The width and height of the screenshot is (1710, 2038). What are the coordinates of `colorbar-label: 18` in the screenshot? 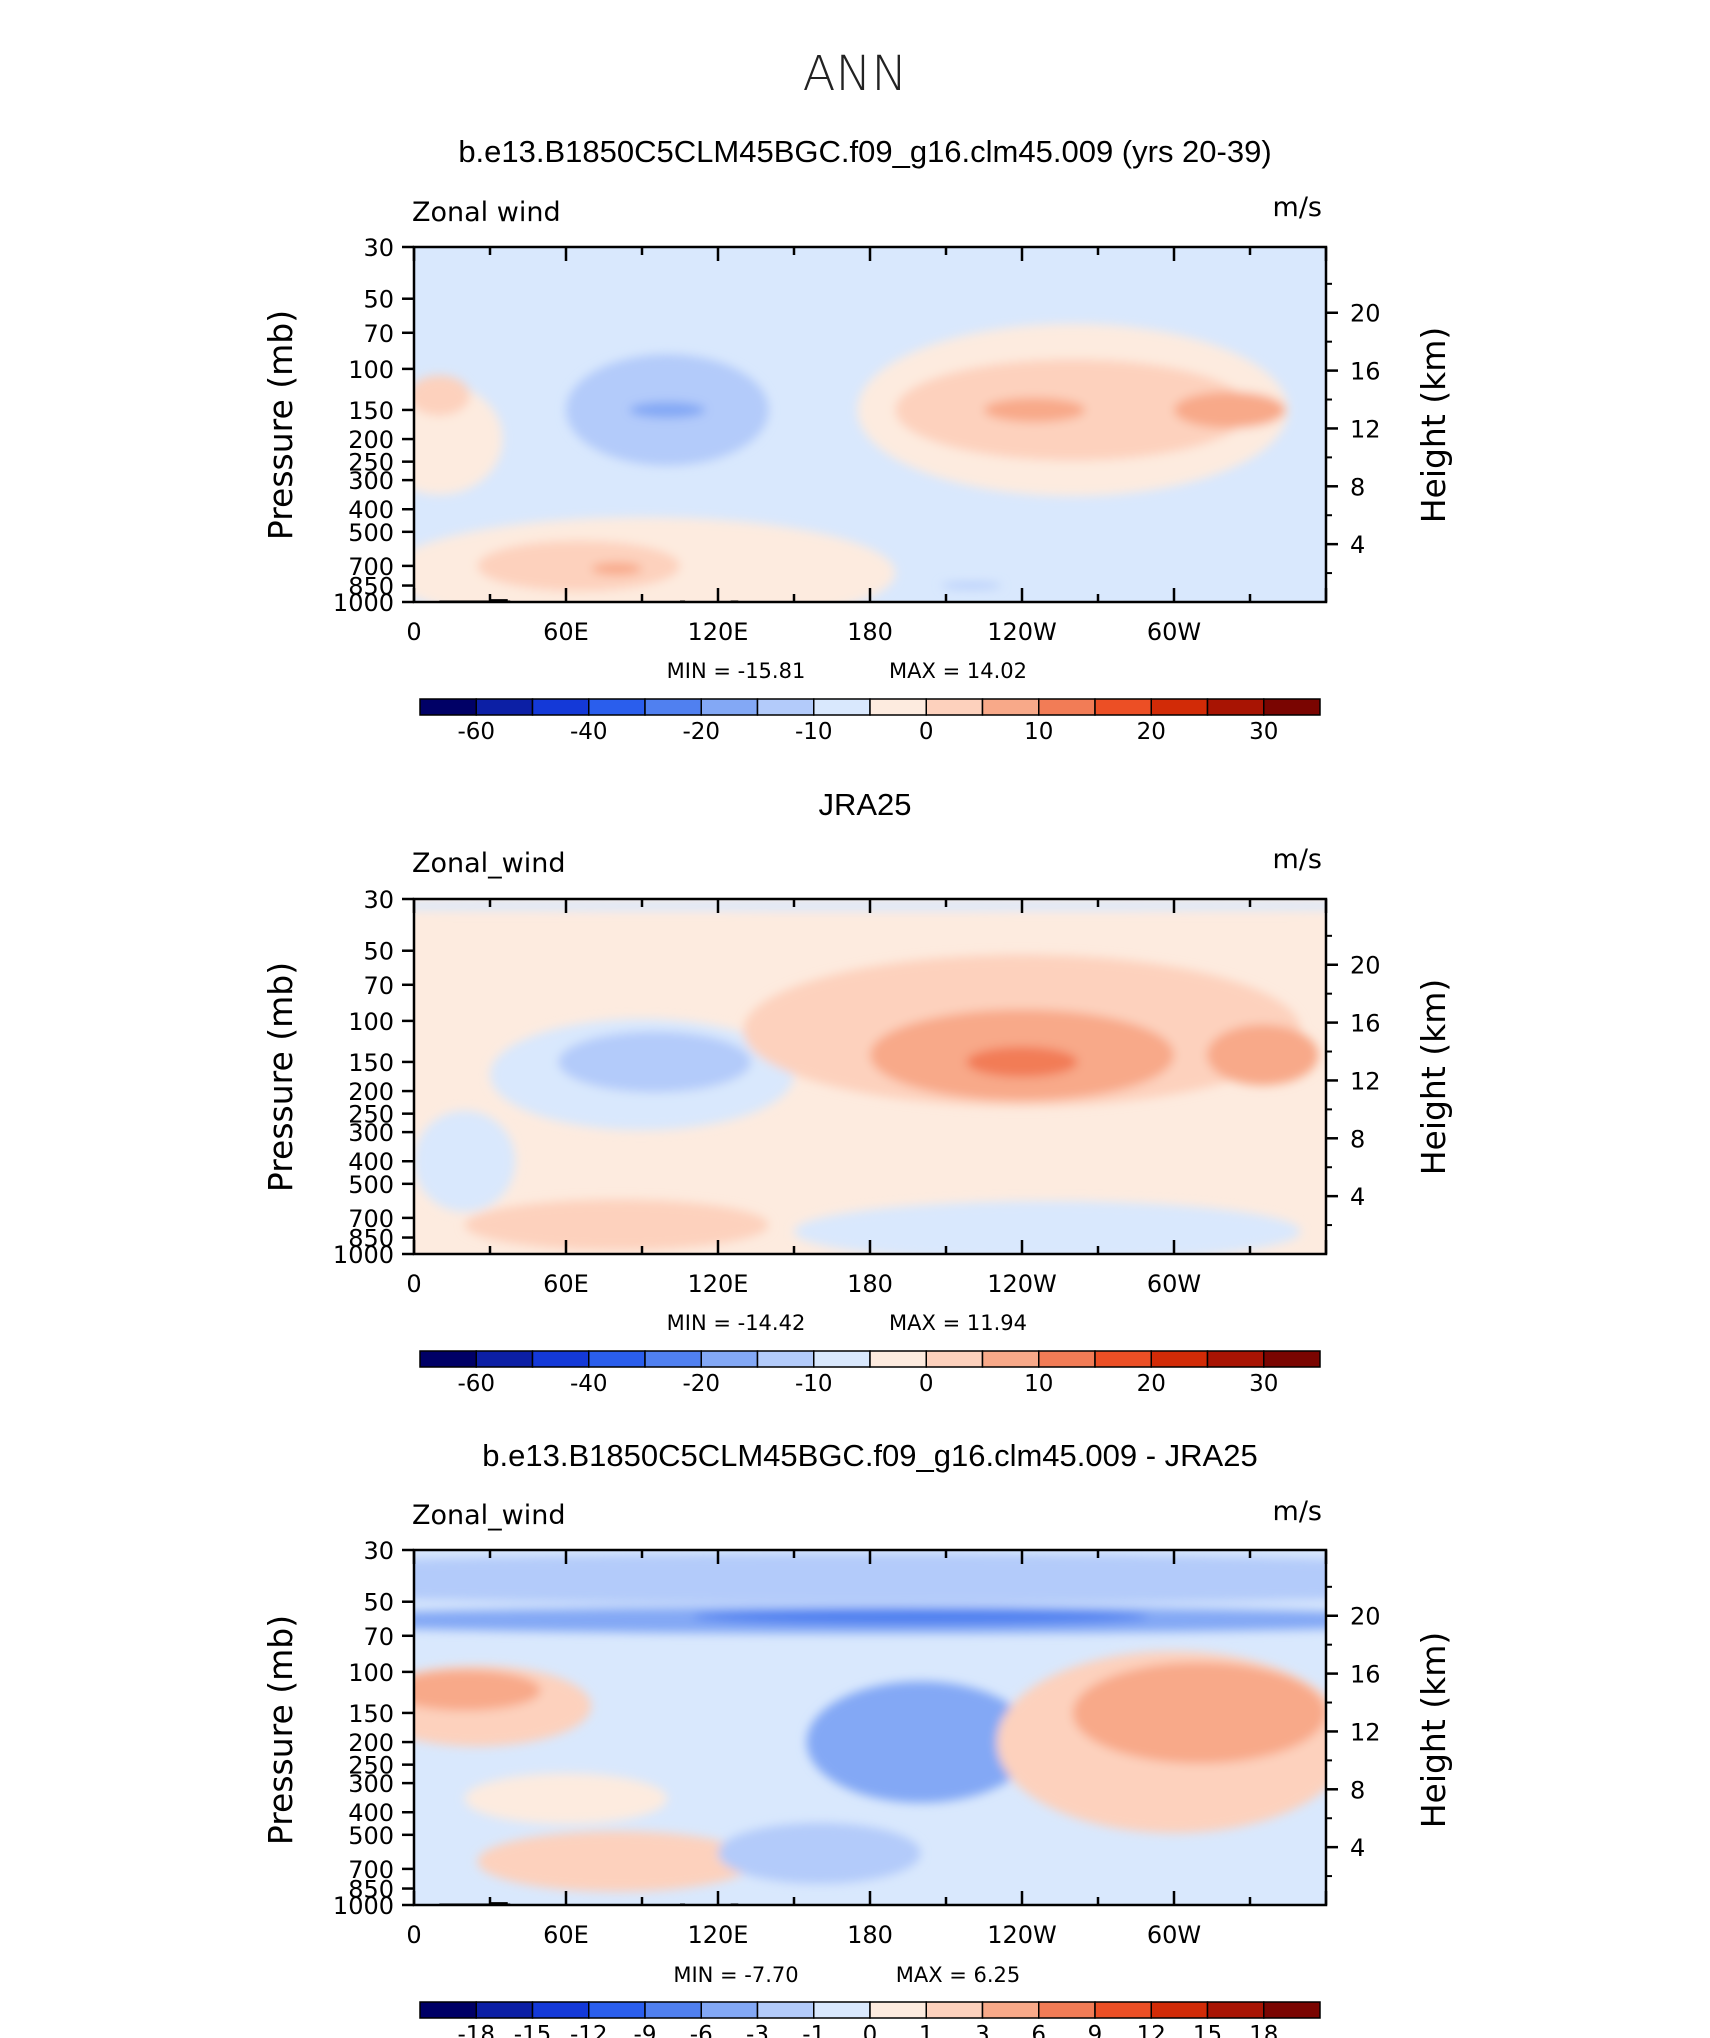 It's located at (1263, 2030).